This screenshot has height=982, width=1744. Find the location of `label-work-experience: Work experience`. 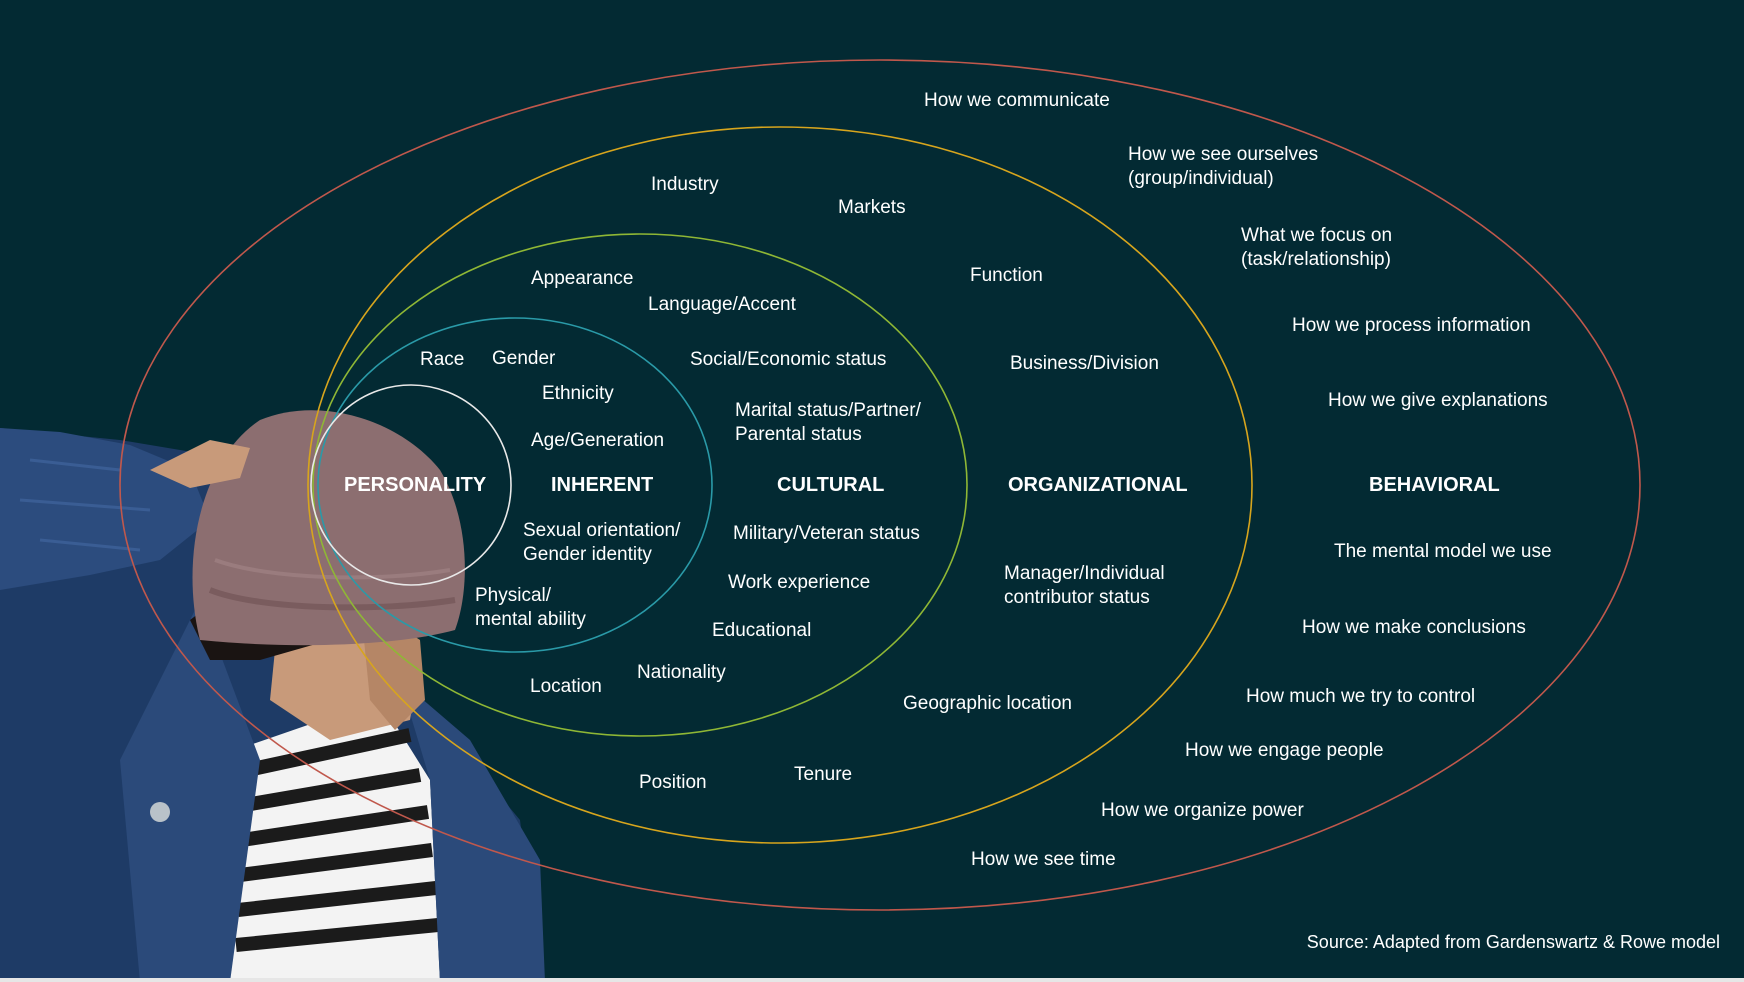

label-work-experience: Work experience is located at coordinates (799, 582).